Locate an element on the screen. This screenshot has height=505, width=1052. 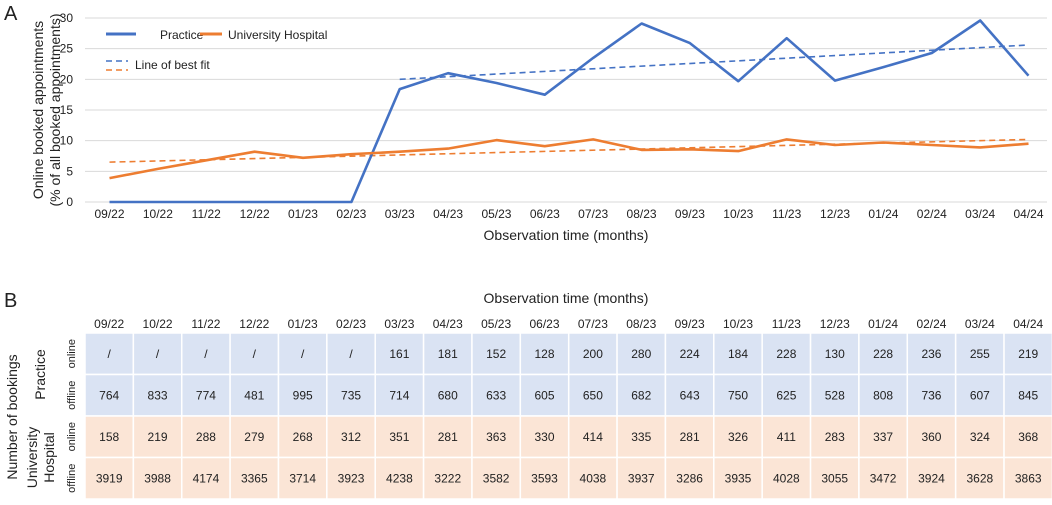
table-cell: 774 is located at coordinates (206, 395).